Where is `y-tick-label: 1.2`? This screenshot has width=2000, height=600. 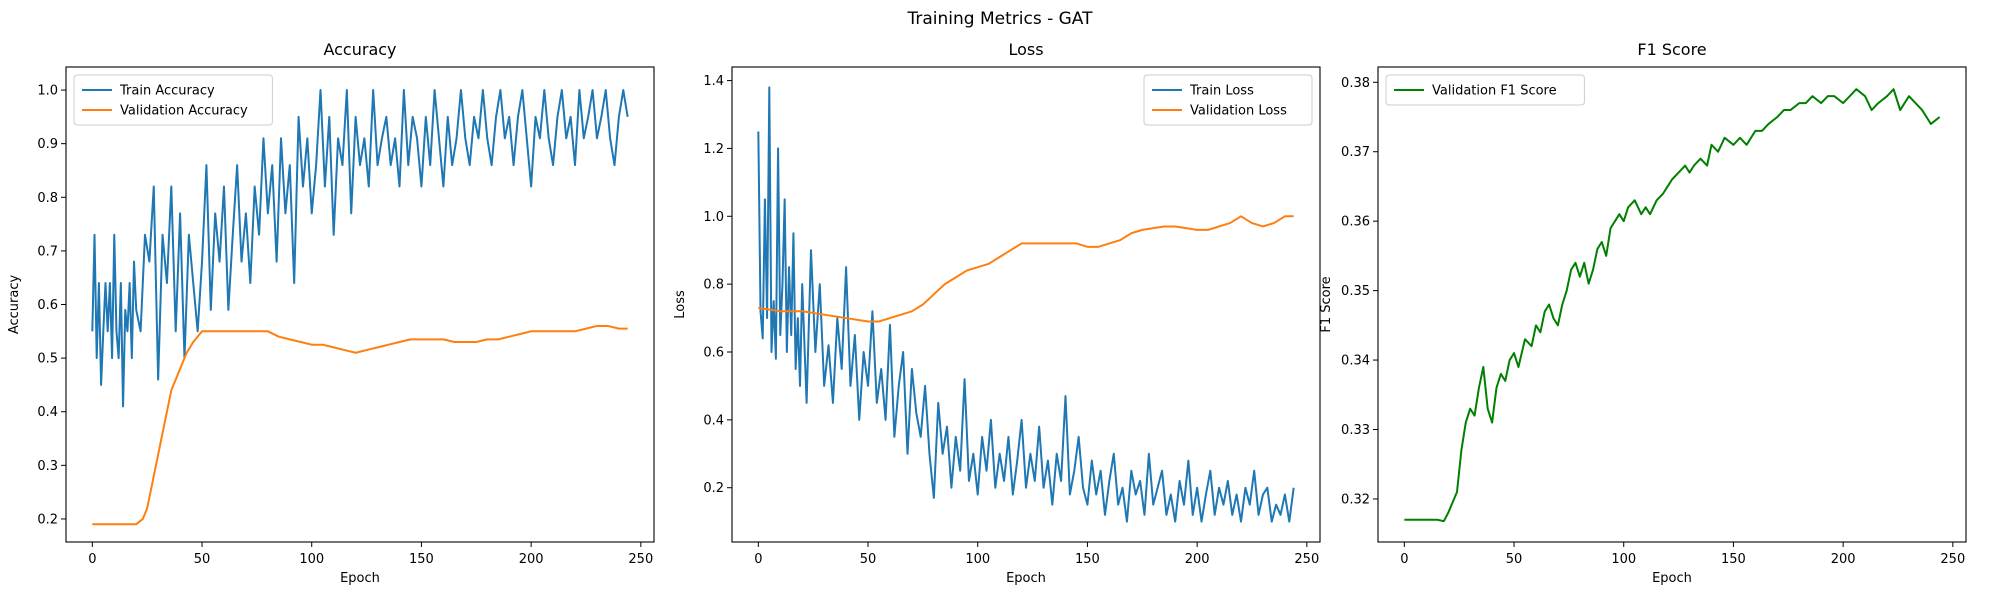 y-tick-label: 1.2 is located at coordinates (713, 149).